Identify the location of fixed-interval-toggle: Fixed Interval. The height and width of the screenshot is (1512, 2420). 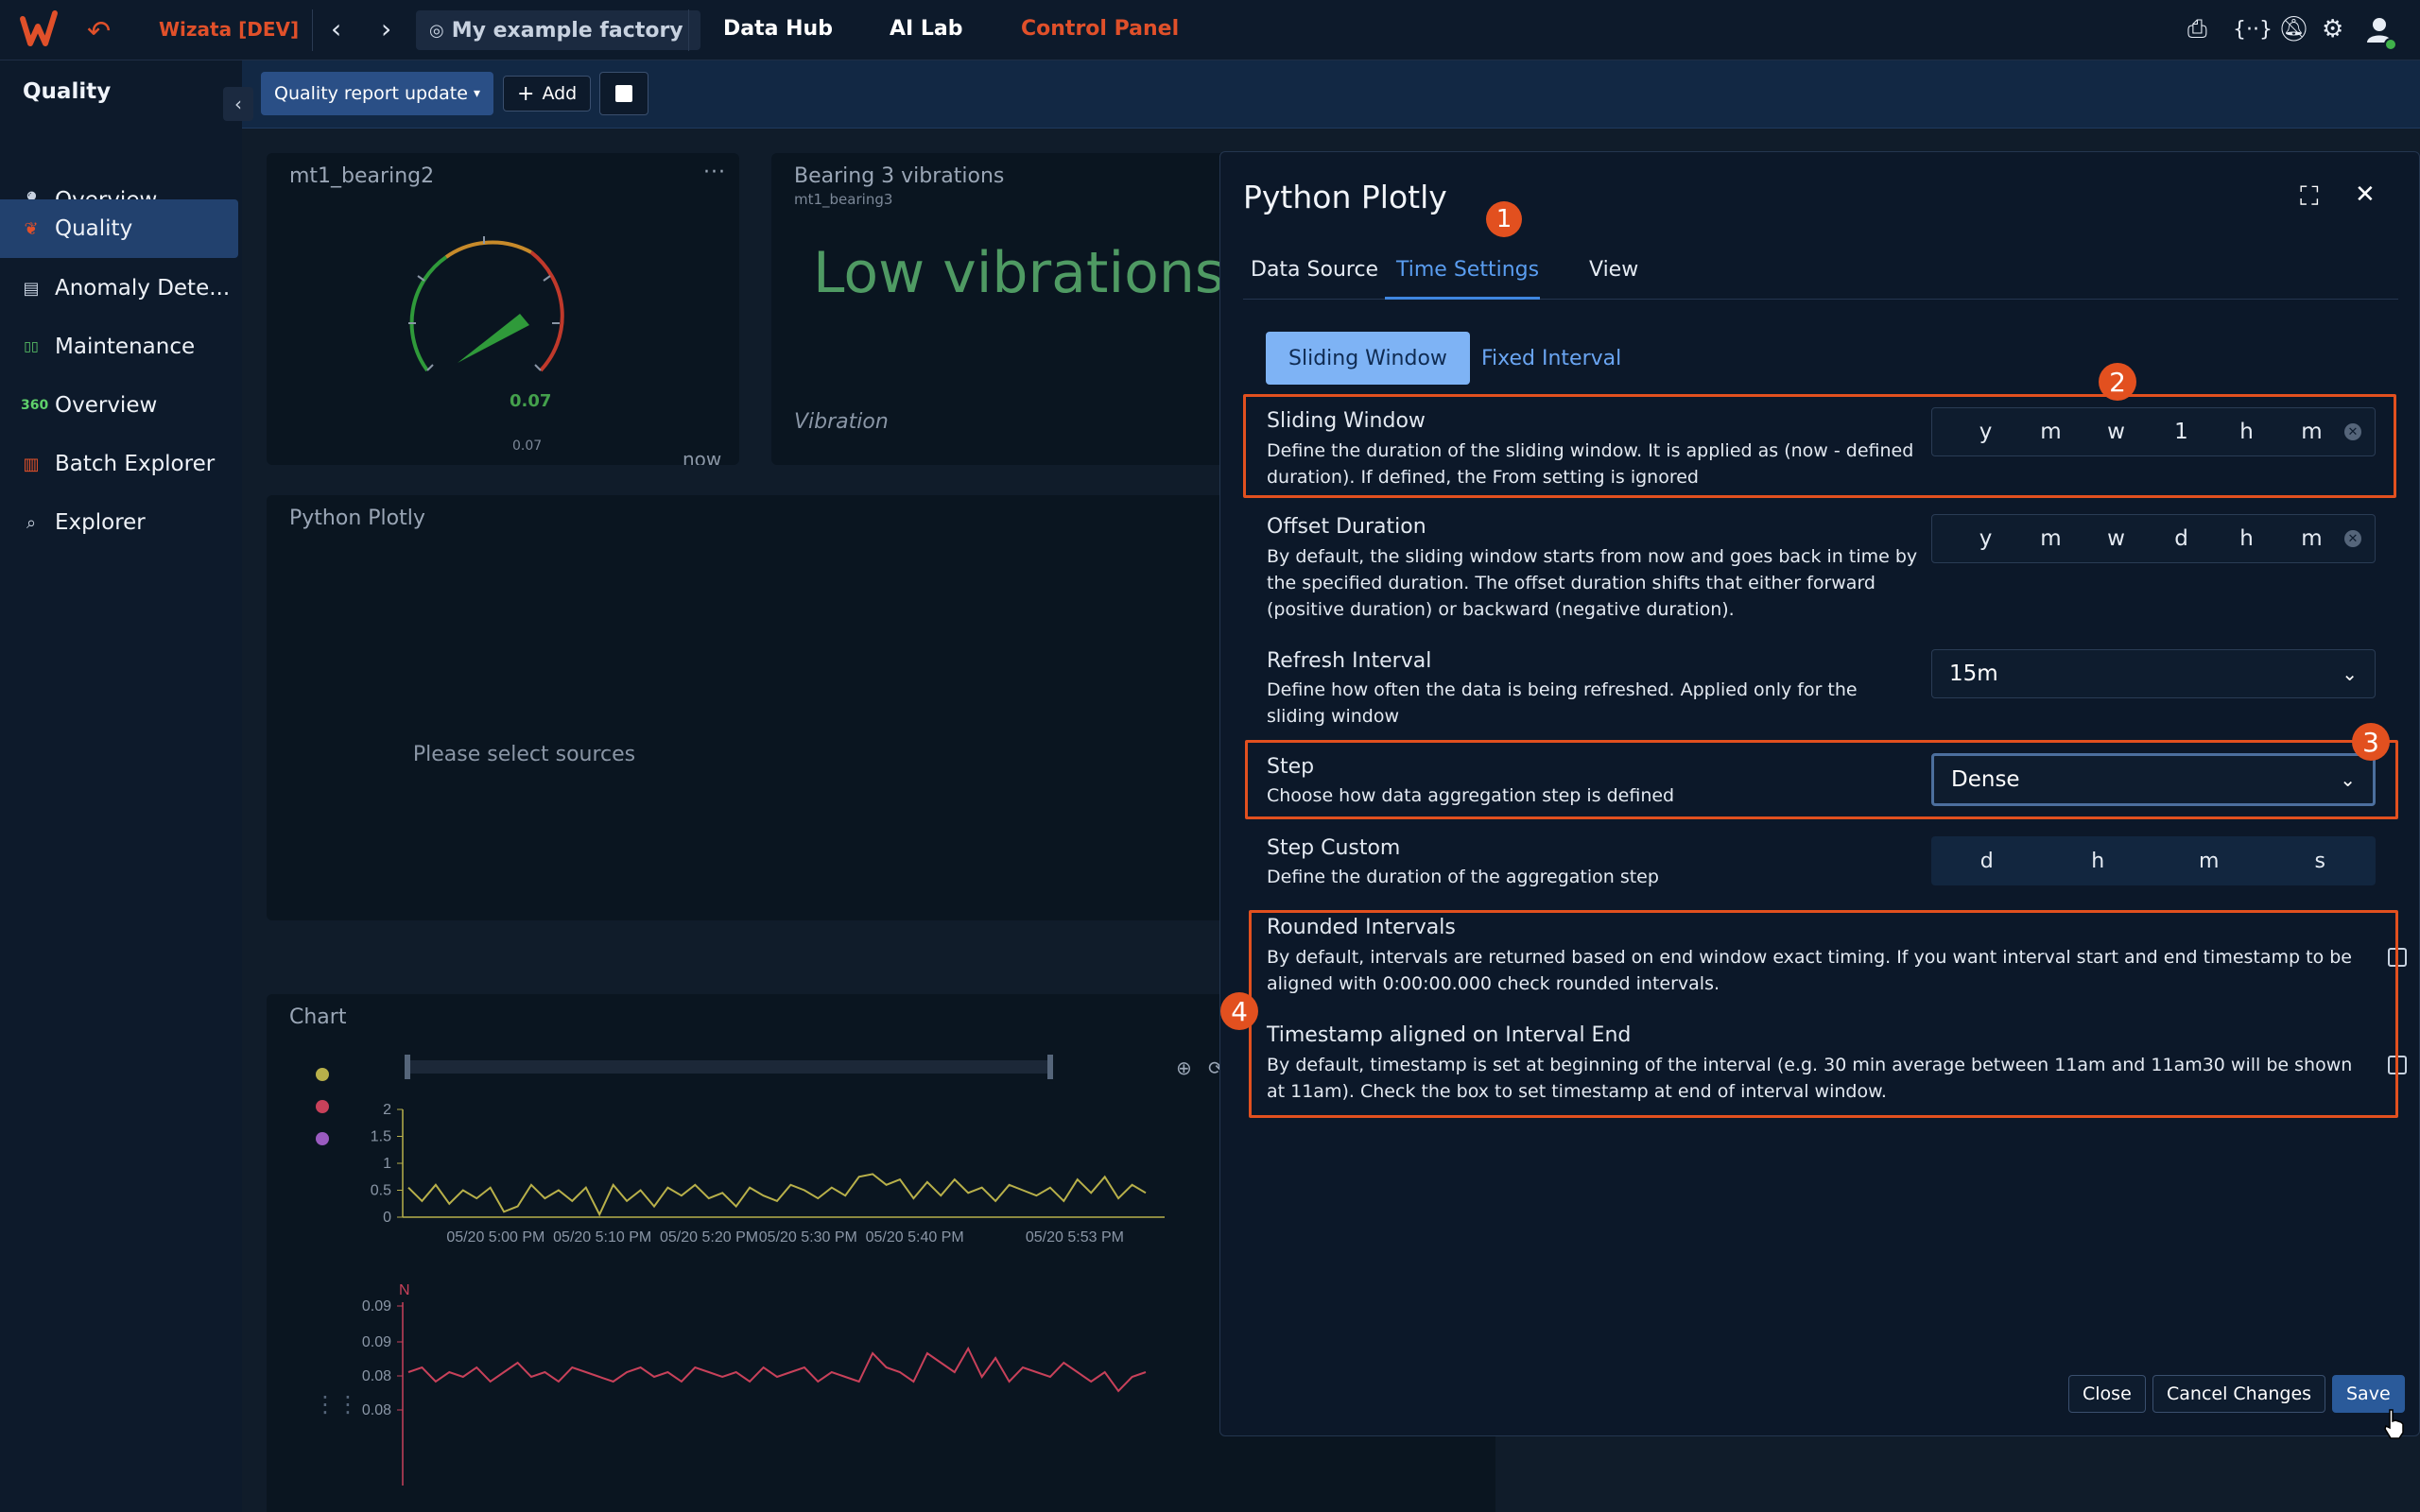
(1551, 358).